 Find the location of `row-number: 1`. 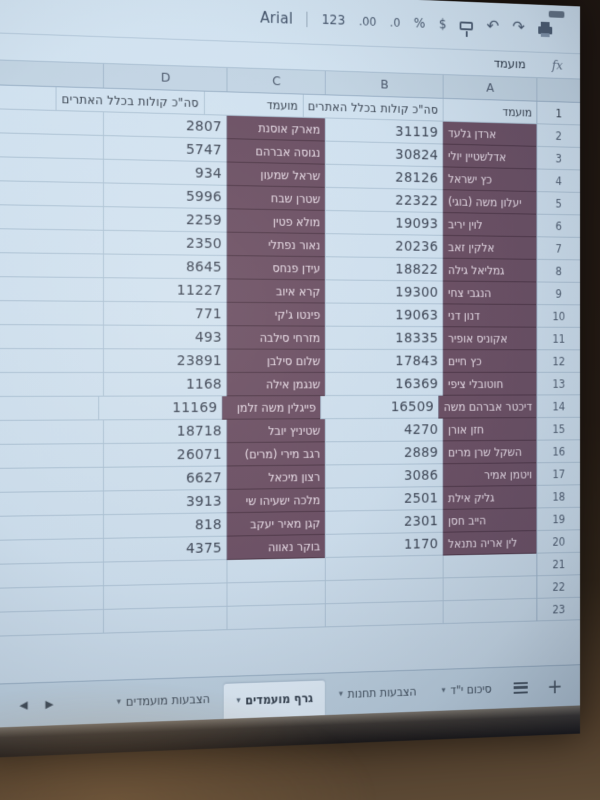

row-number: 1 is located at coordinates (558, 113).